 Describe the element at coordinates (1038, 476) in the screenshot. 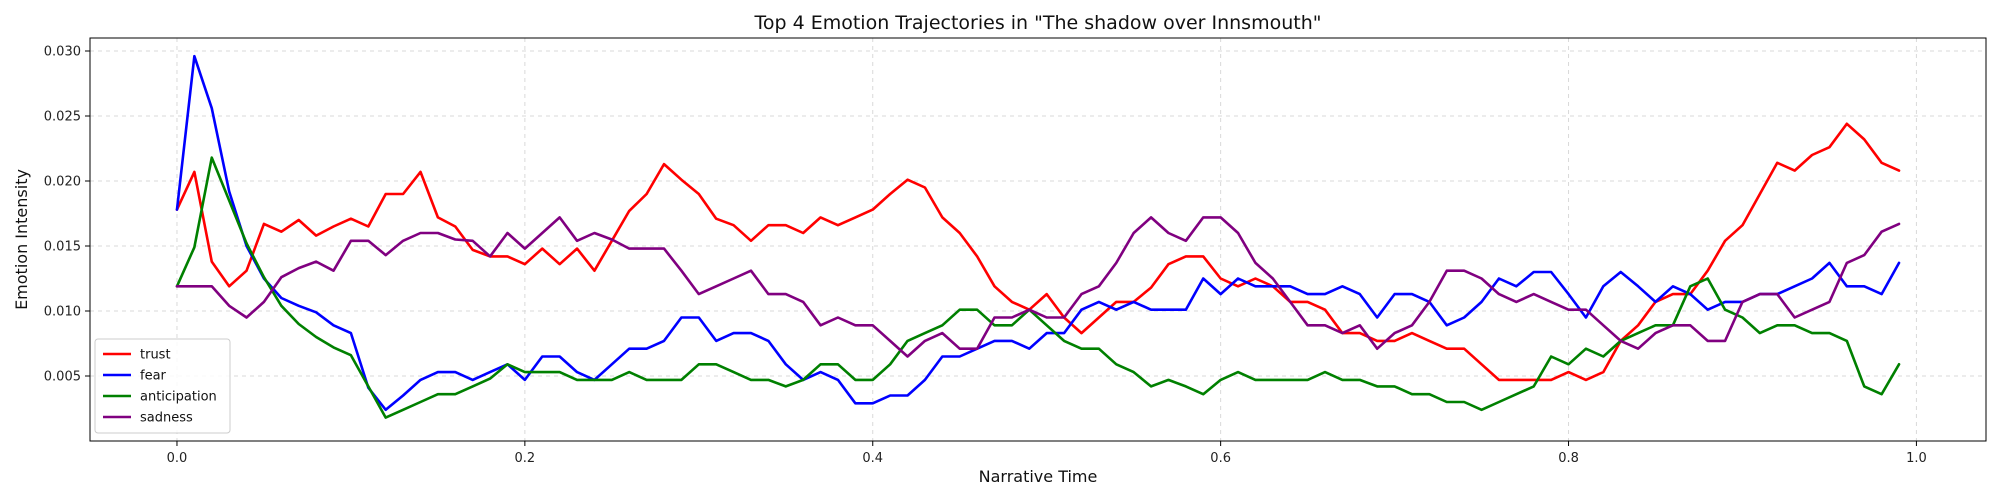

I see `x-axis-label: Narrative Time` at that location.